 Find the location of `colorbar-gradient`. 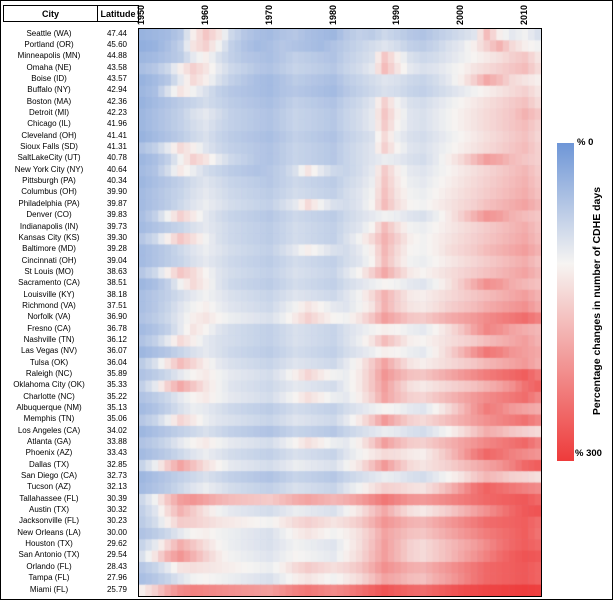

colorbar-gradient is located at coordinates (565, 302).